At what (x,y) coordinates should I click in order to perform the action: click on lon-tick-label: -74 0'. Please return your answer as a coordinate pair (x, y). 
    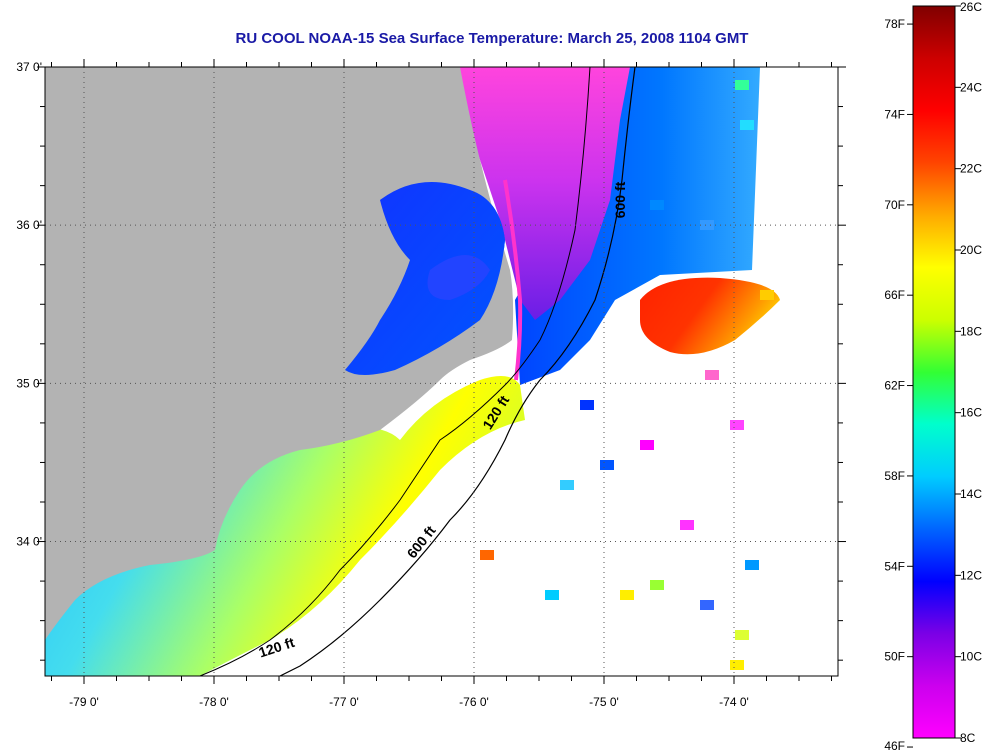
    Looking at the image, I should click on (734, 702).